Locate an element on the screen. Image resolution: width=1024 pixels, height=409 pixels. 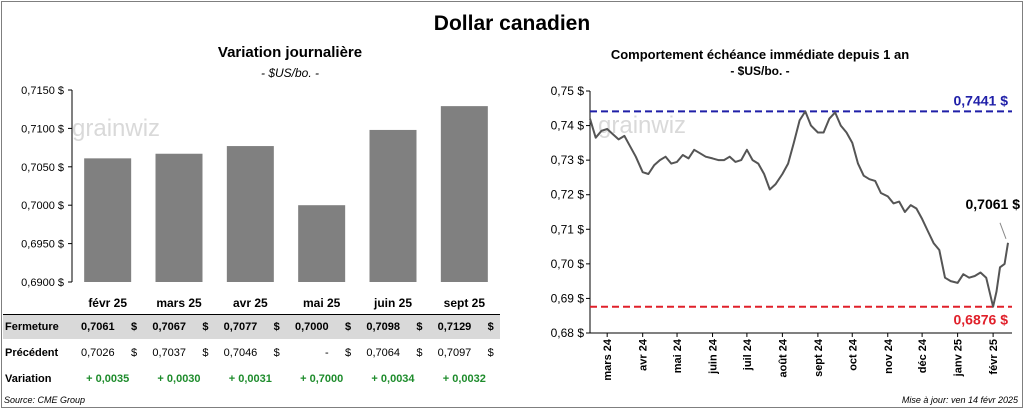
bar-ytick-label: 0,7100 $ is located at coordinates (42, 129).